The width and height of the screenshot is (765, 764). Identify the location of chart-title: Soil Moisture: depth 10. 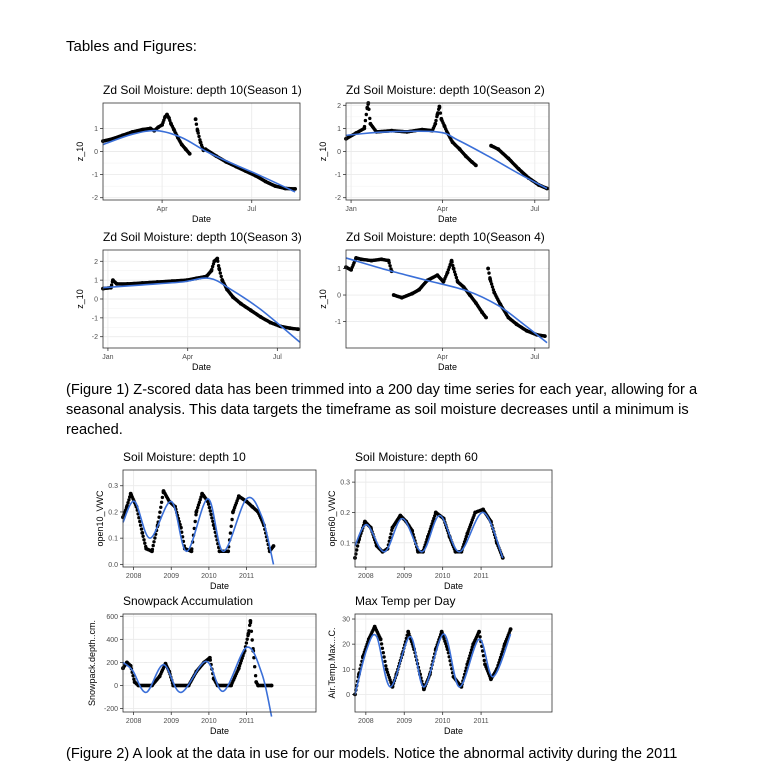
(184, 457).